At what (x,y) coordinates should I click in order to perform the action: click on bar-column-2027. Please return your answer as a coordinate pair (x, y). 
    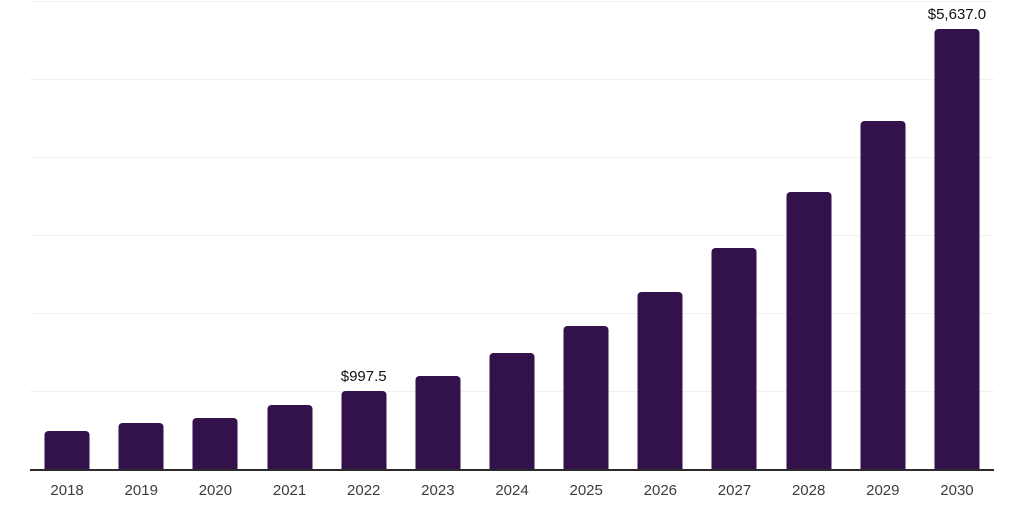
    Looking at the image, I should click on (734, 235).